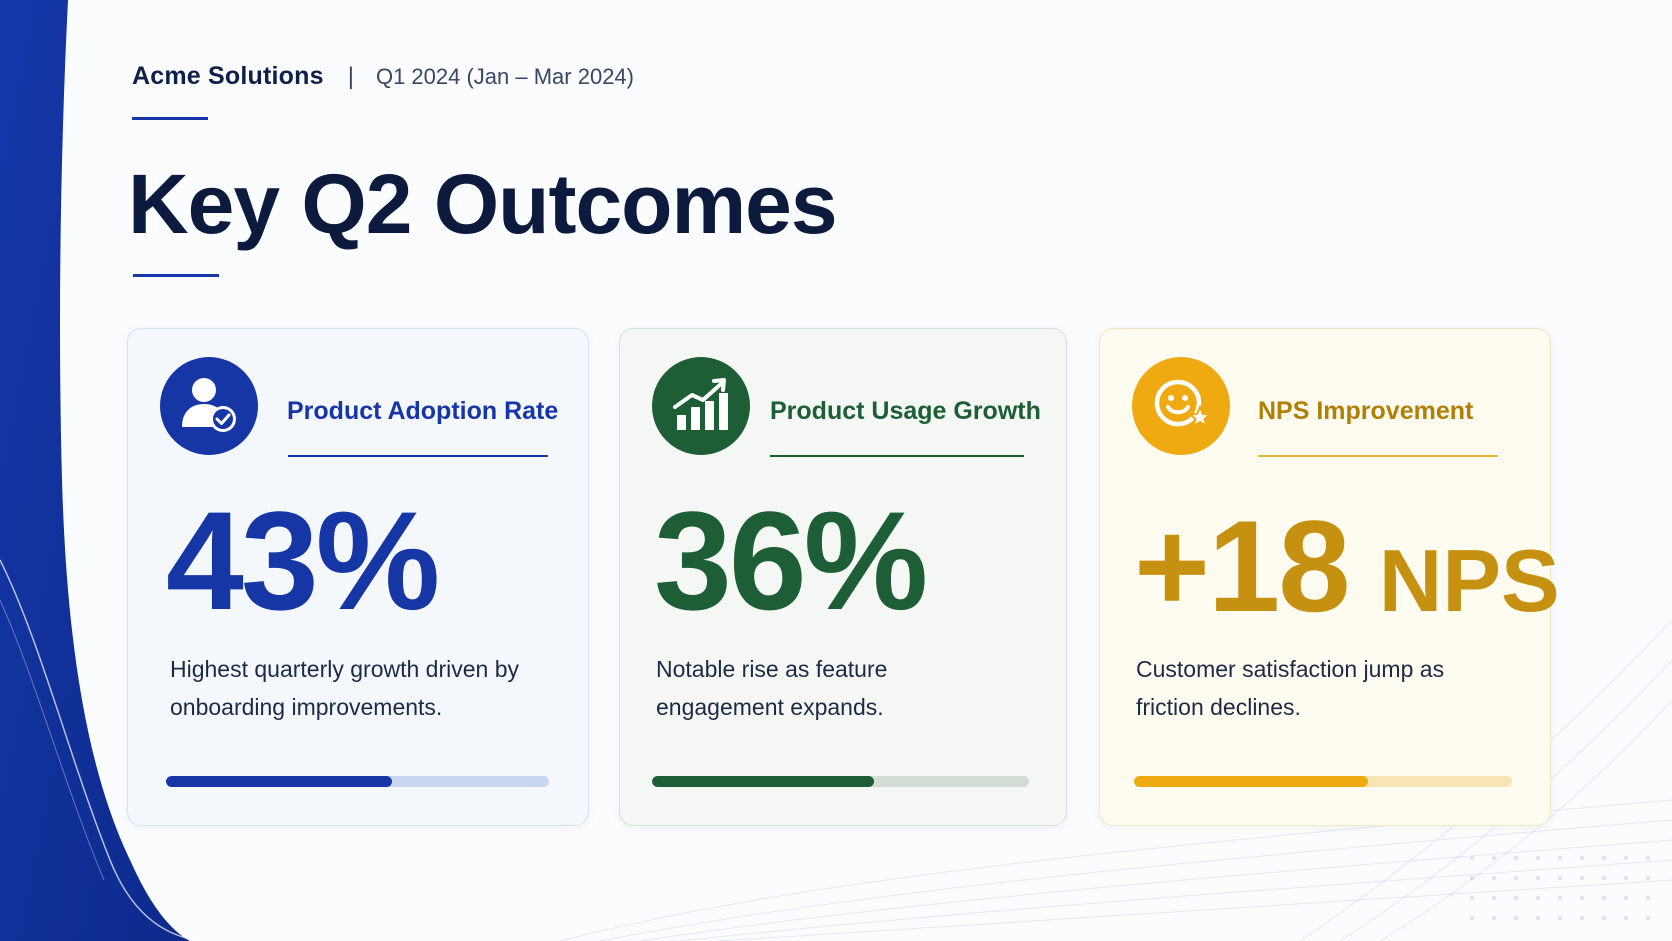  I want to click on smiley-star-icon, so click(1181, 406).